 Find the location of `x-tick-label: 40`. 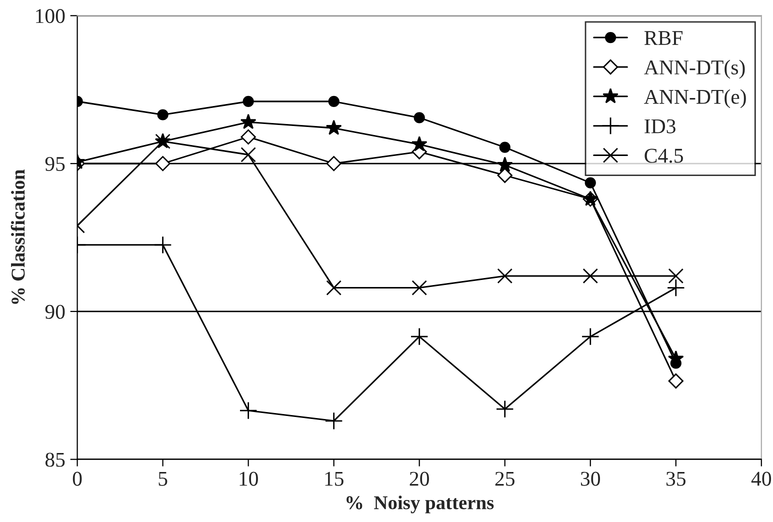

x-tick-label: 40 is located at coordinates (761, 479).